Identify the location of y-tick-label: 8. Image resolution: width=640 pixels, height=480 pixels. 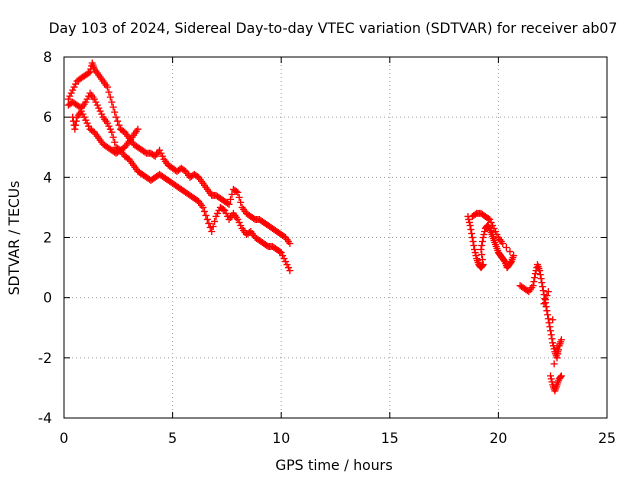
(47, 58).